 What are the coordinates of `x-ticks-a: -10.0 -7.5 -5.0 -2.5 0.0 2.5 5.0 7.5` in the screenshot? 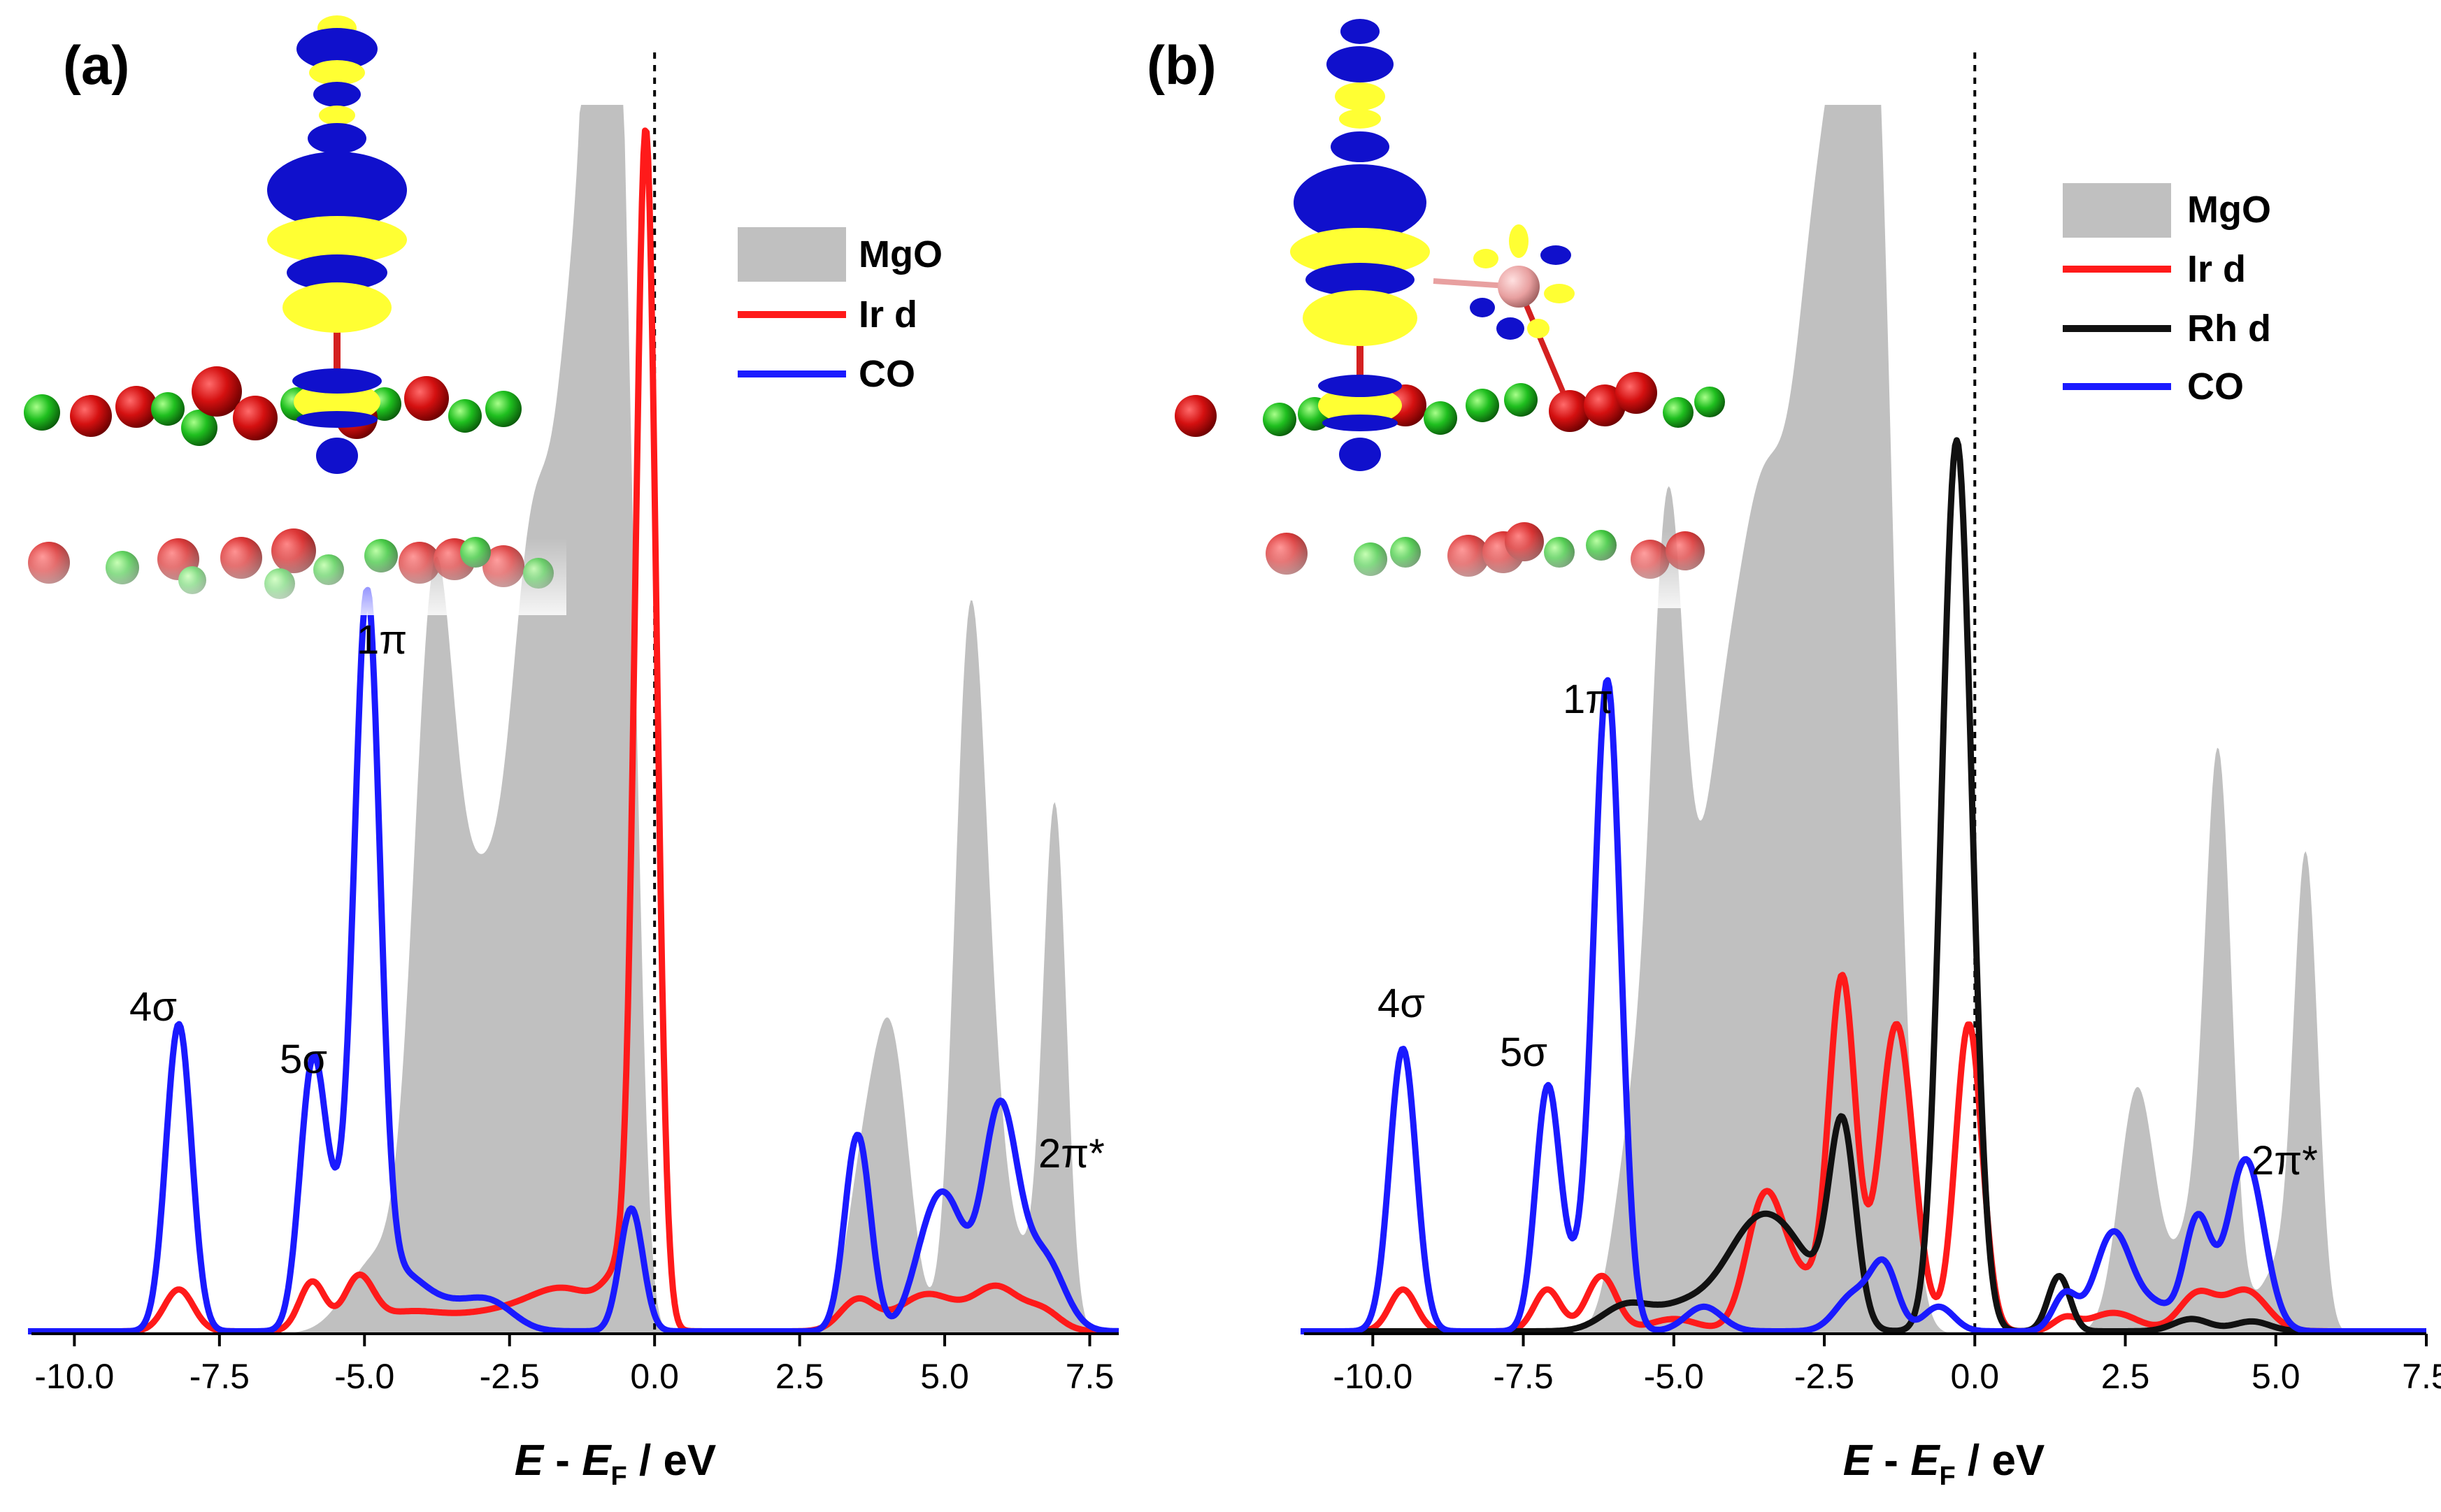 It's located at (574, 1365).